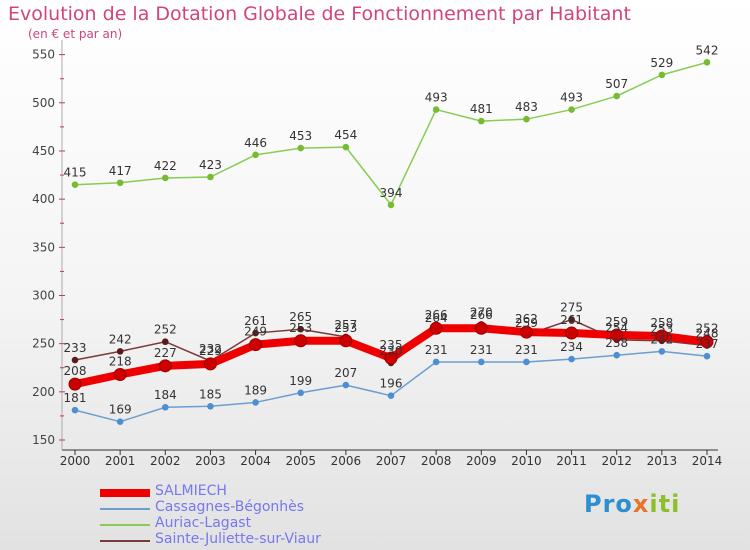 This screenshot has height=550, width=750. Describe the element at coordinates (616, 322) in the screenshot. I see `data-label-salmiech: 259` at that location.